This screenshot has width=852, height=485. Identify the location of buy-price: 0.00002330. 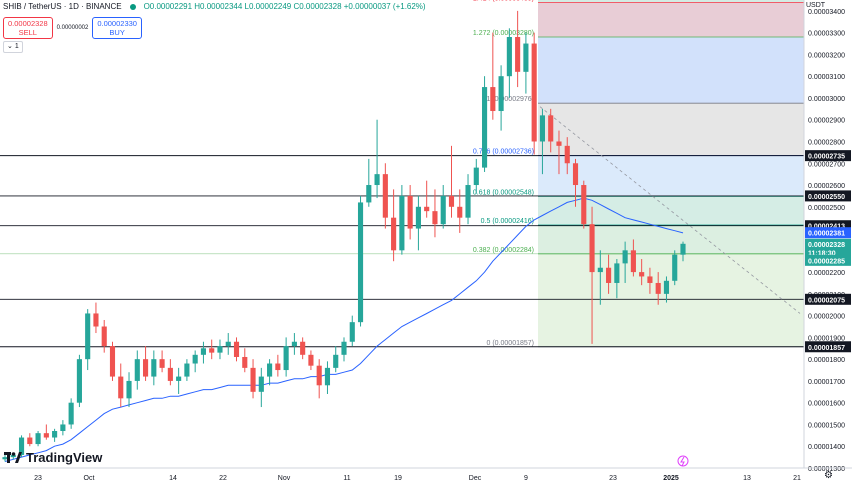
(117, 23).